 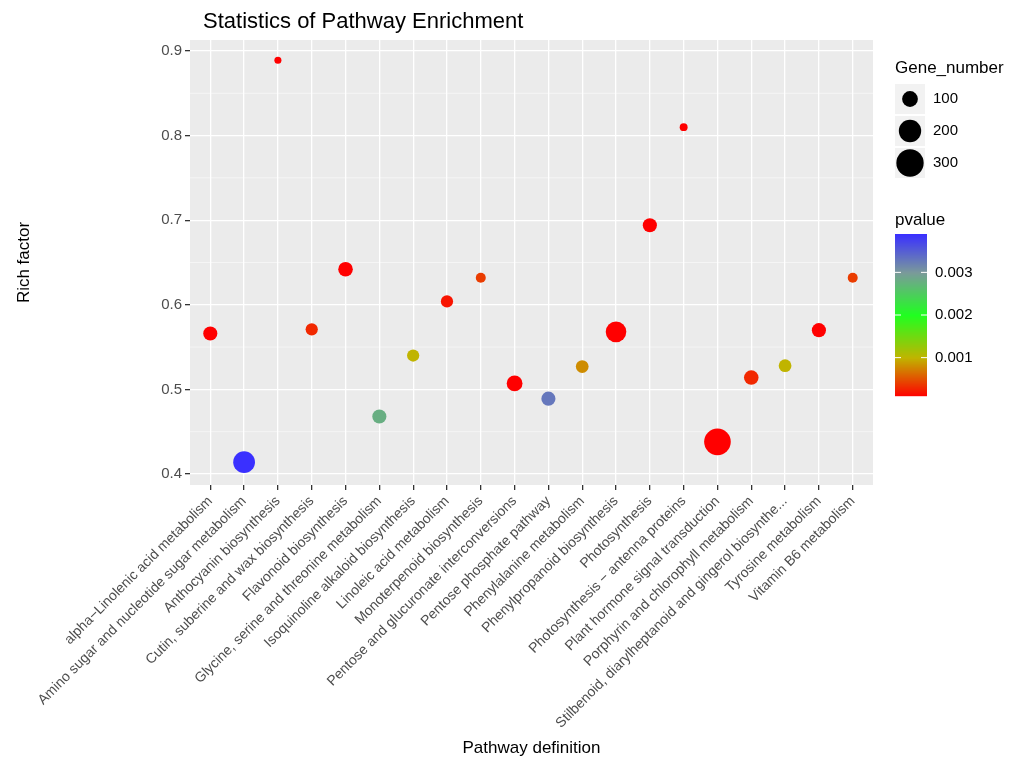 I want to click on legend-title: Gene_number, so click(x=950, y=67).